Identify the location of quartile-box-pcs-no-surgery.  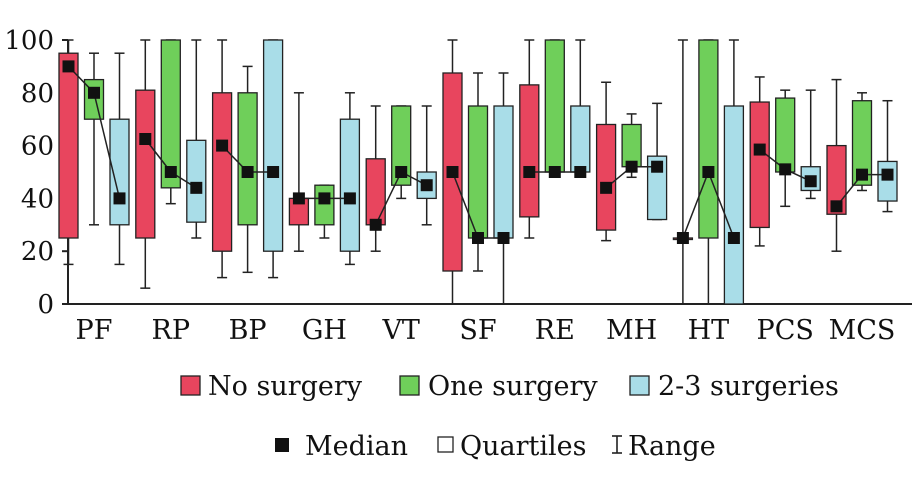
(759, 165).